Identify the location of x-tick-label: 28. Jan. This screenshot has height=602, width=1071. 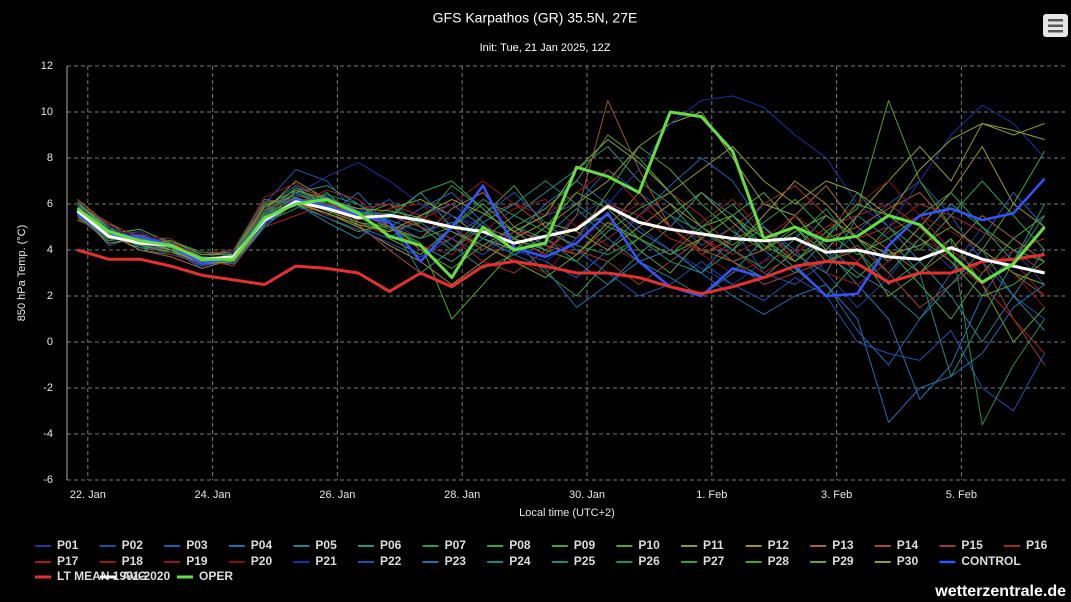
(462, 495).